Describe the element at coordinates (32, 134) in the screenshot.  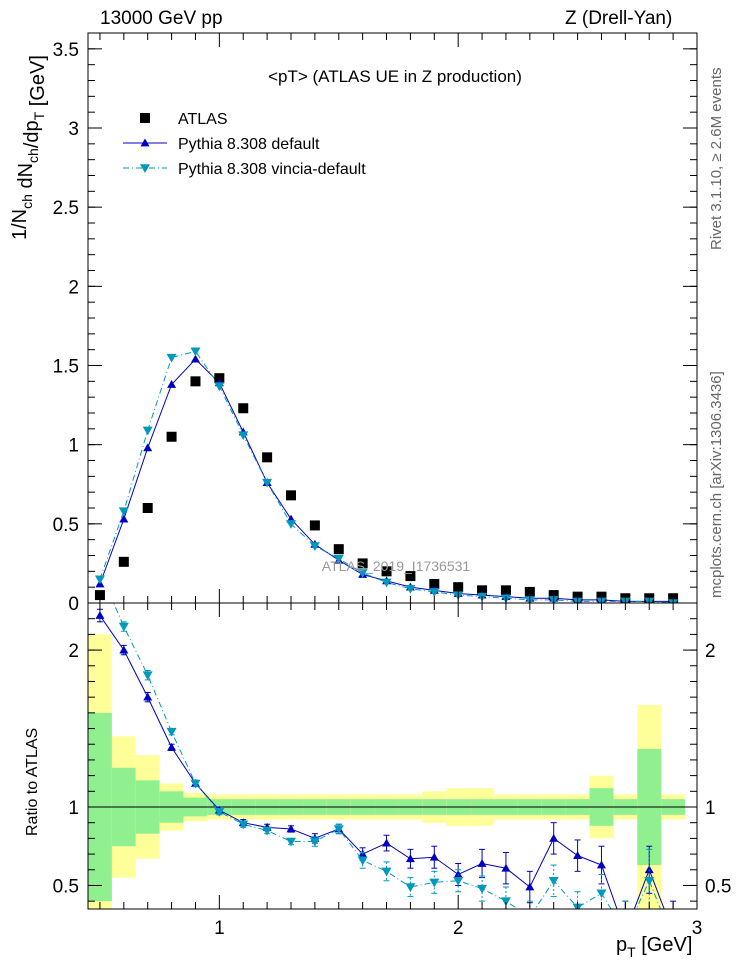
I see `y-label-part: /dp` at that location.